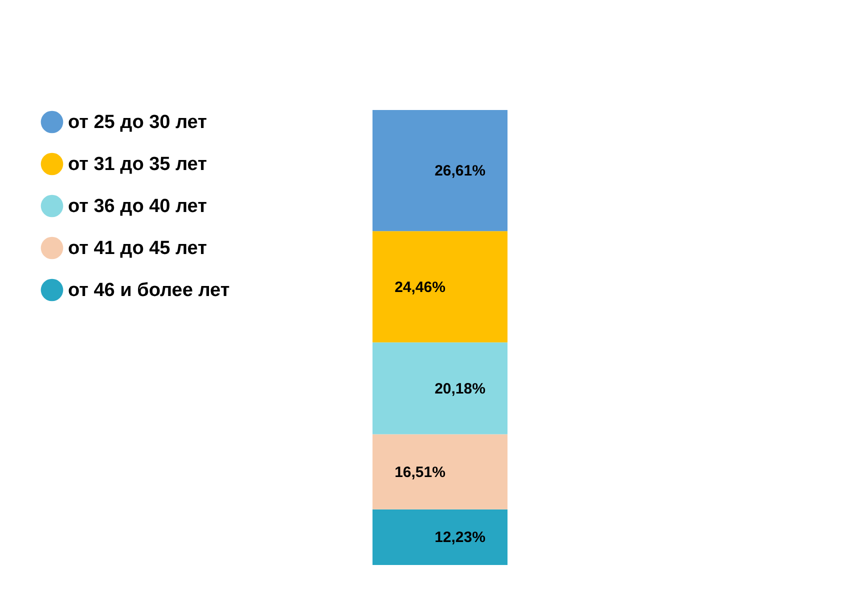  Describe the element at coordinates (460, 537) in the screenshot. I see `data-label: 12,23%` at that location.